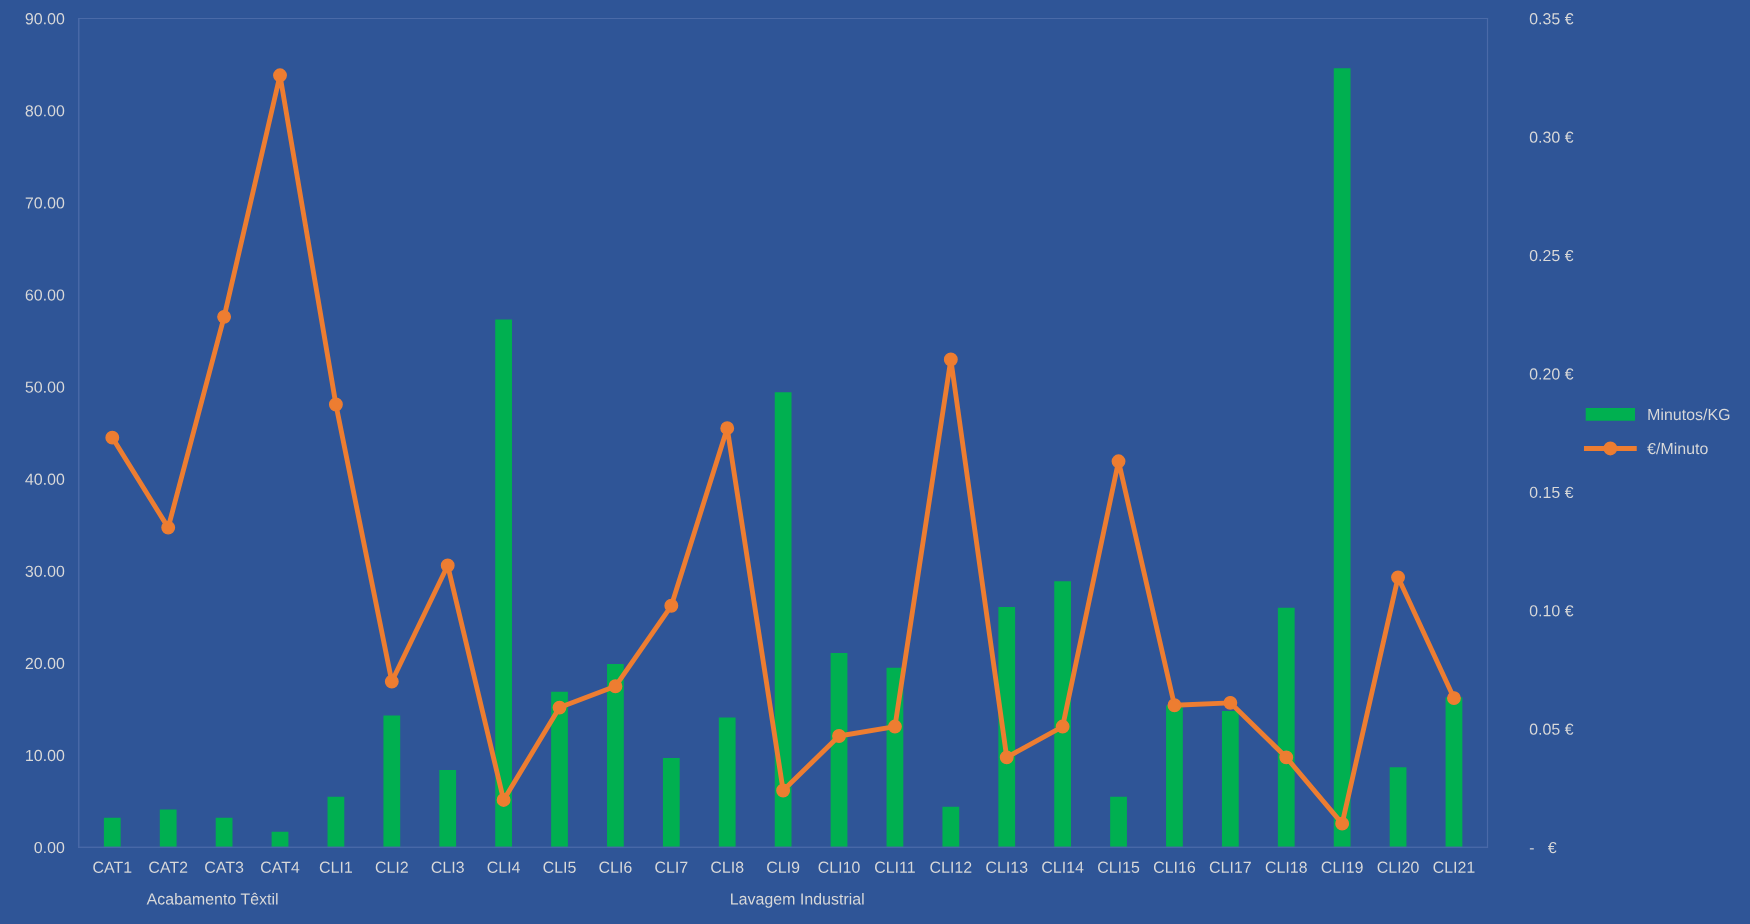 This screenshot has width=1750, height=924. I want to click on y2-tick-label: 0.05 €, so click(1551, 729).